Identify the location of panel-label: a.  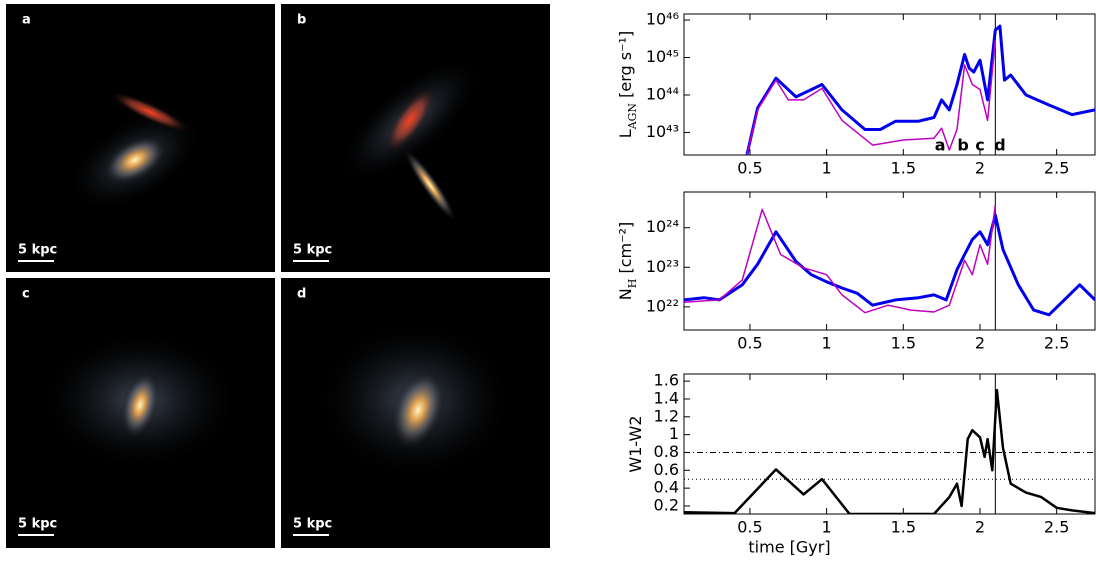
(26, 20).